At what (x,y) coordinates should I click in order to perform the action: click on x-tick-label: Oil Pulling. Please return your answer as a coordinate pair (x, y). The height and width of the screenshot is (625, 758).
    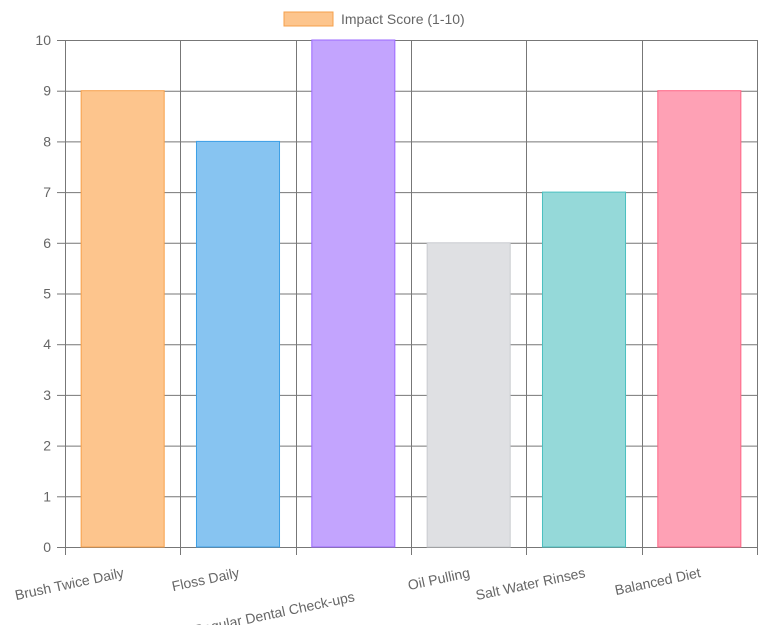
    Looking at the image, I should click on (438, 578).